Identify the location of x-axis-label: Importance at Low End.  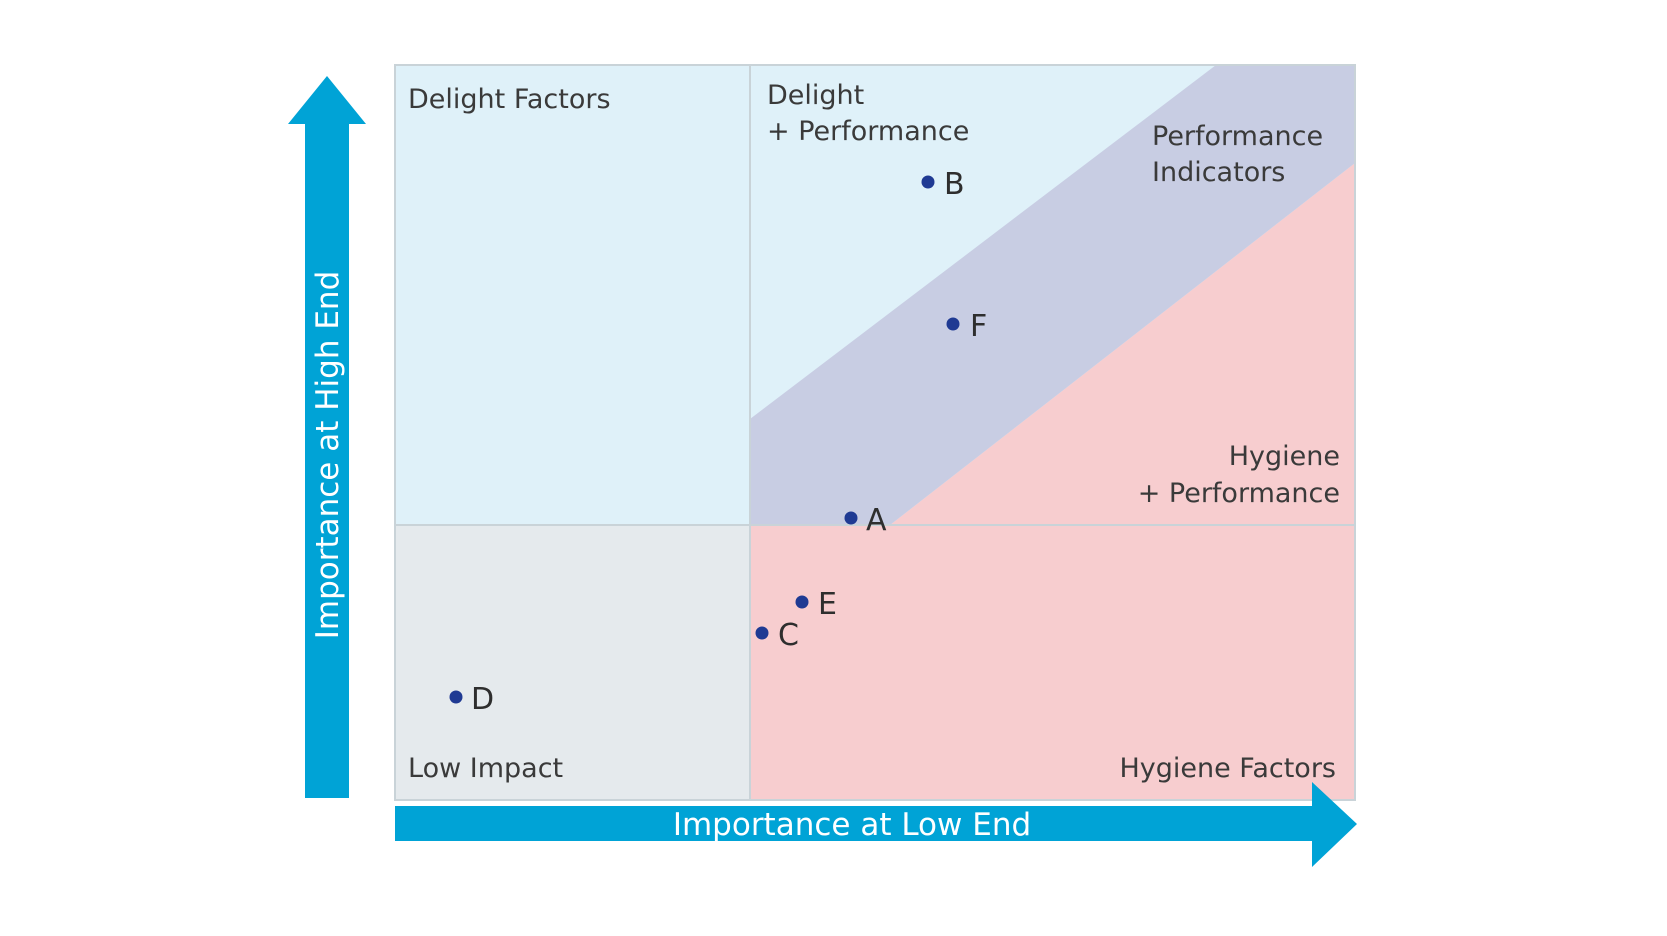
(852, 825).